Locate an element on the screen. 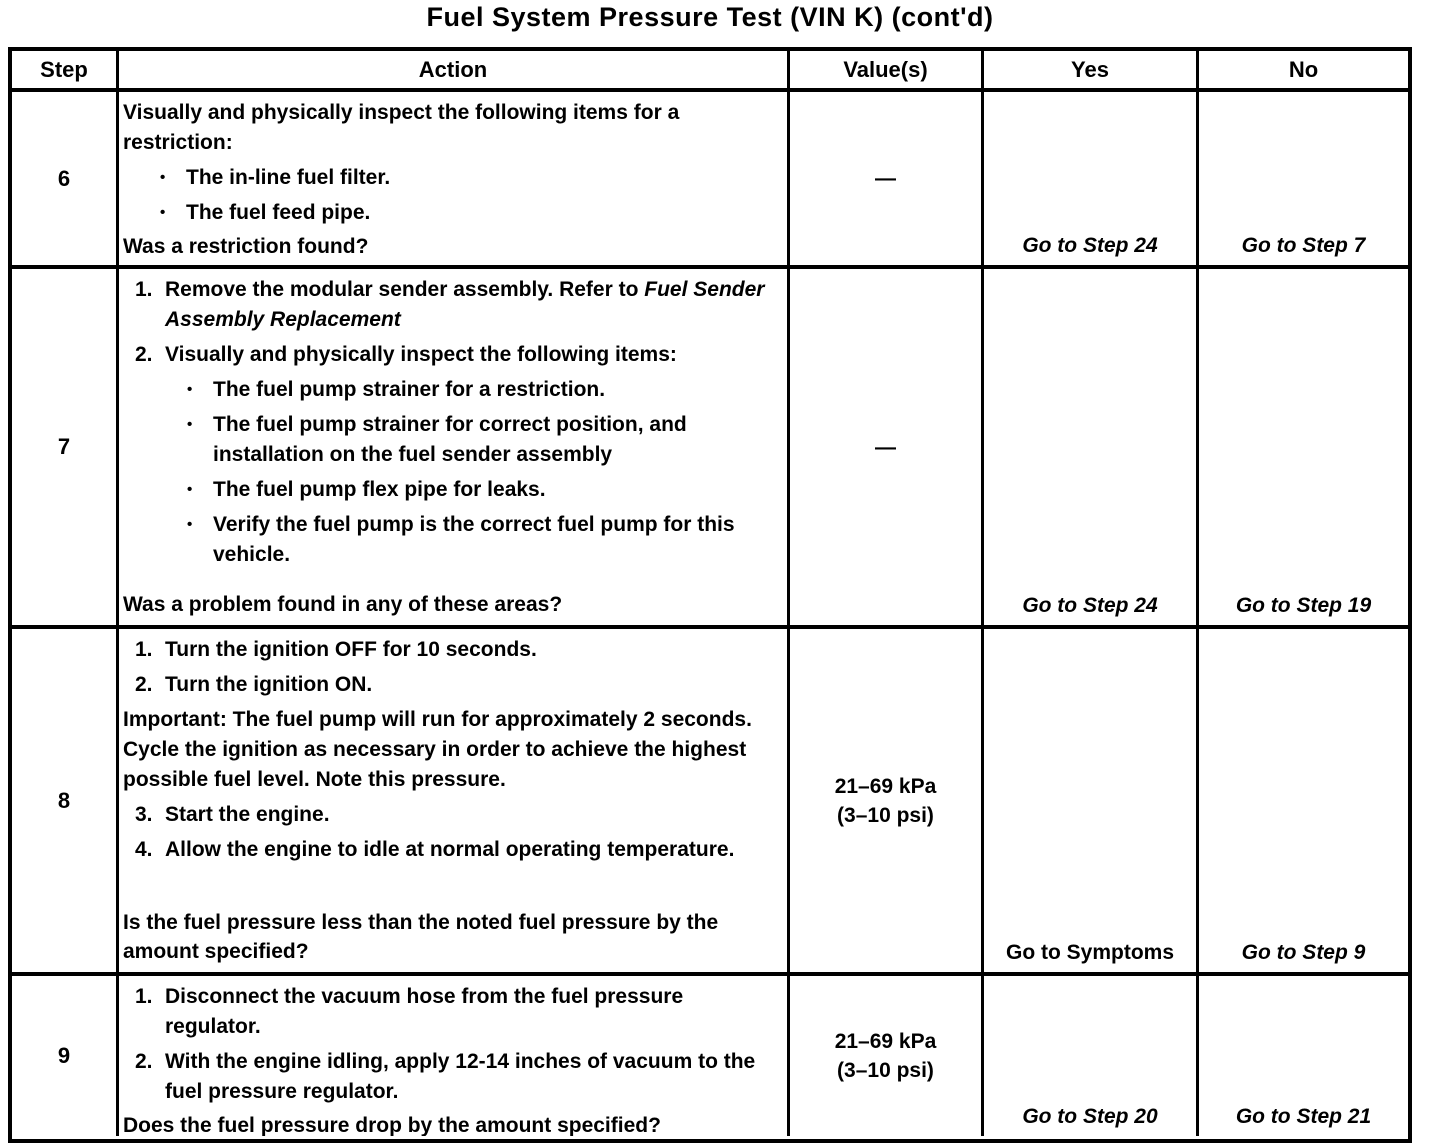 The width and height of the screenshot is (1440, 1148). header-yes: Yes is located at coordinates (1091, 69).